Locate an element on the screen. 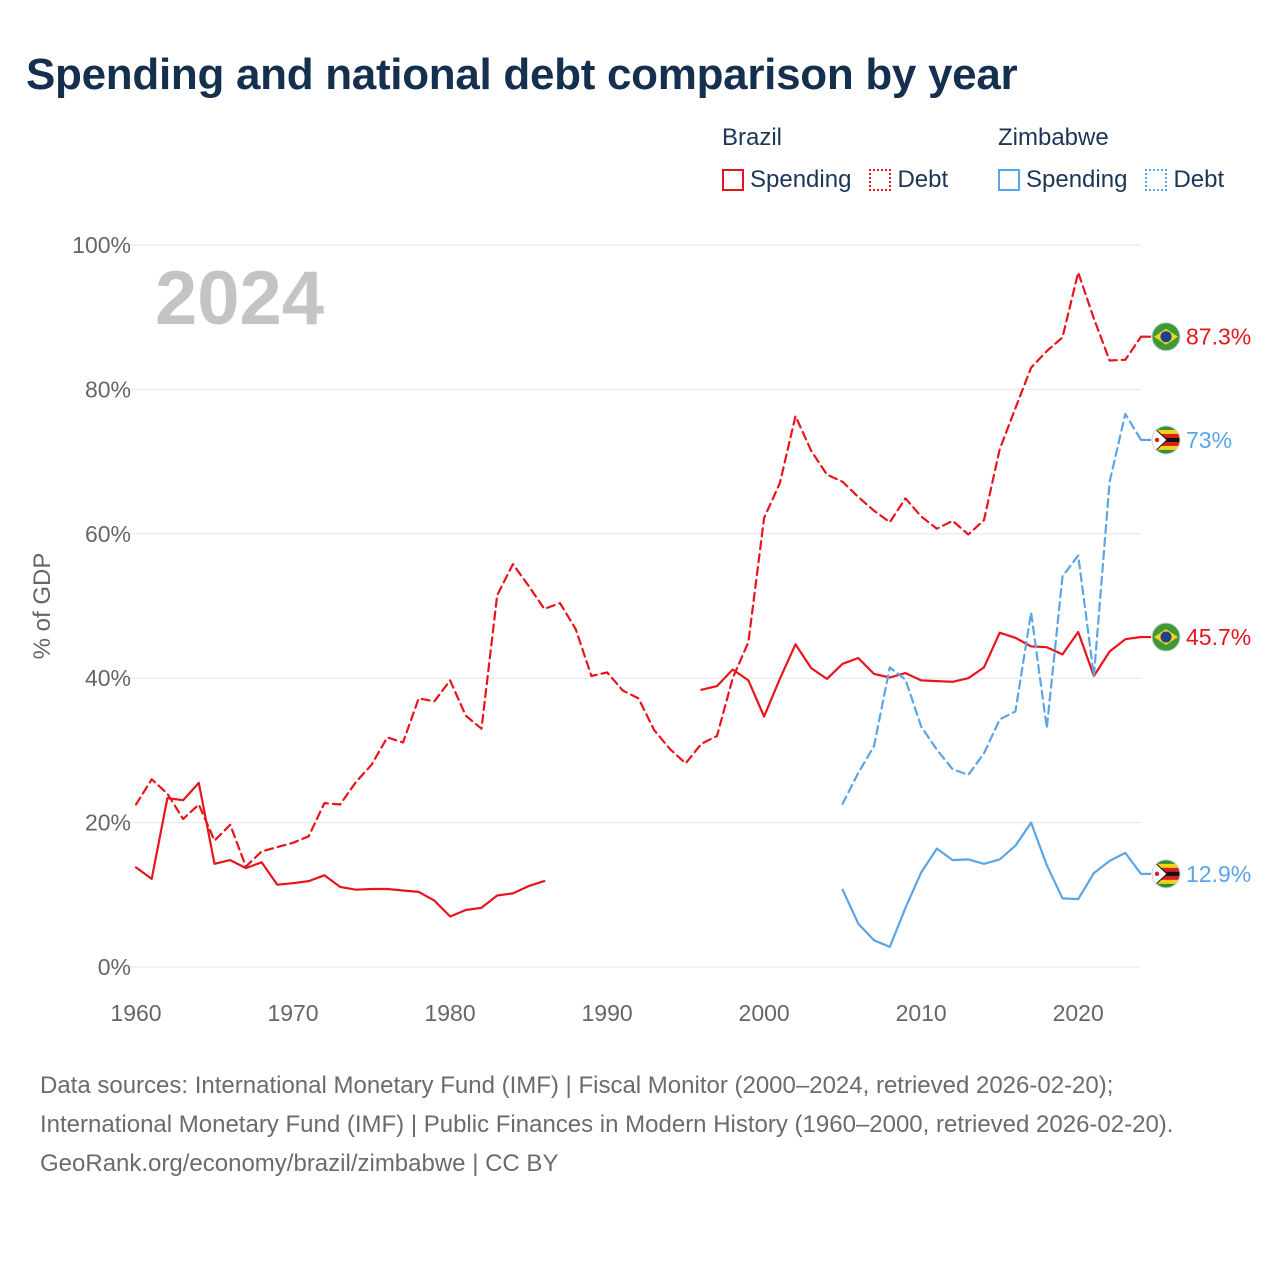 Image resolution: width=1280 pixels, height=1280 pixels. y-tick-label: 60% is located at coordinates (108, 534).